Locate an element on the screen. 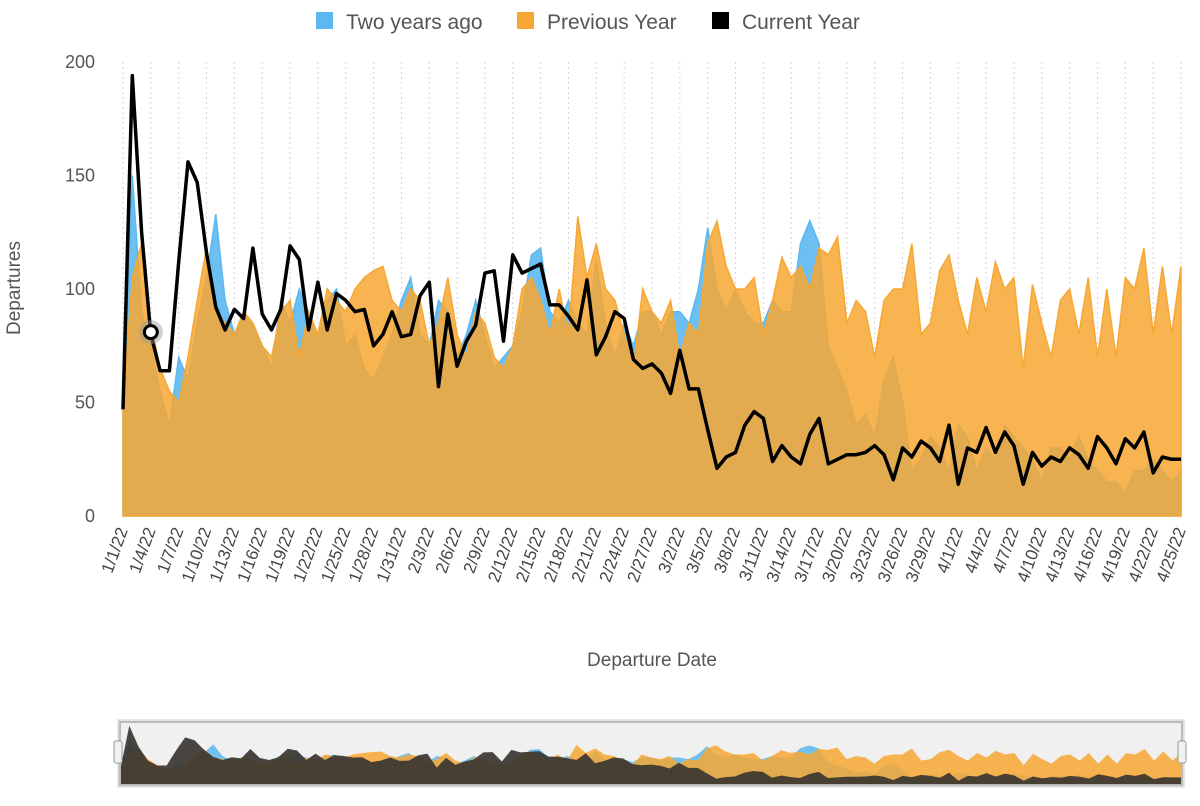 The image size is (1200, 806). y-tick-label: 0 is located at coordinates (90, 516).